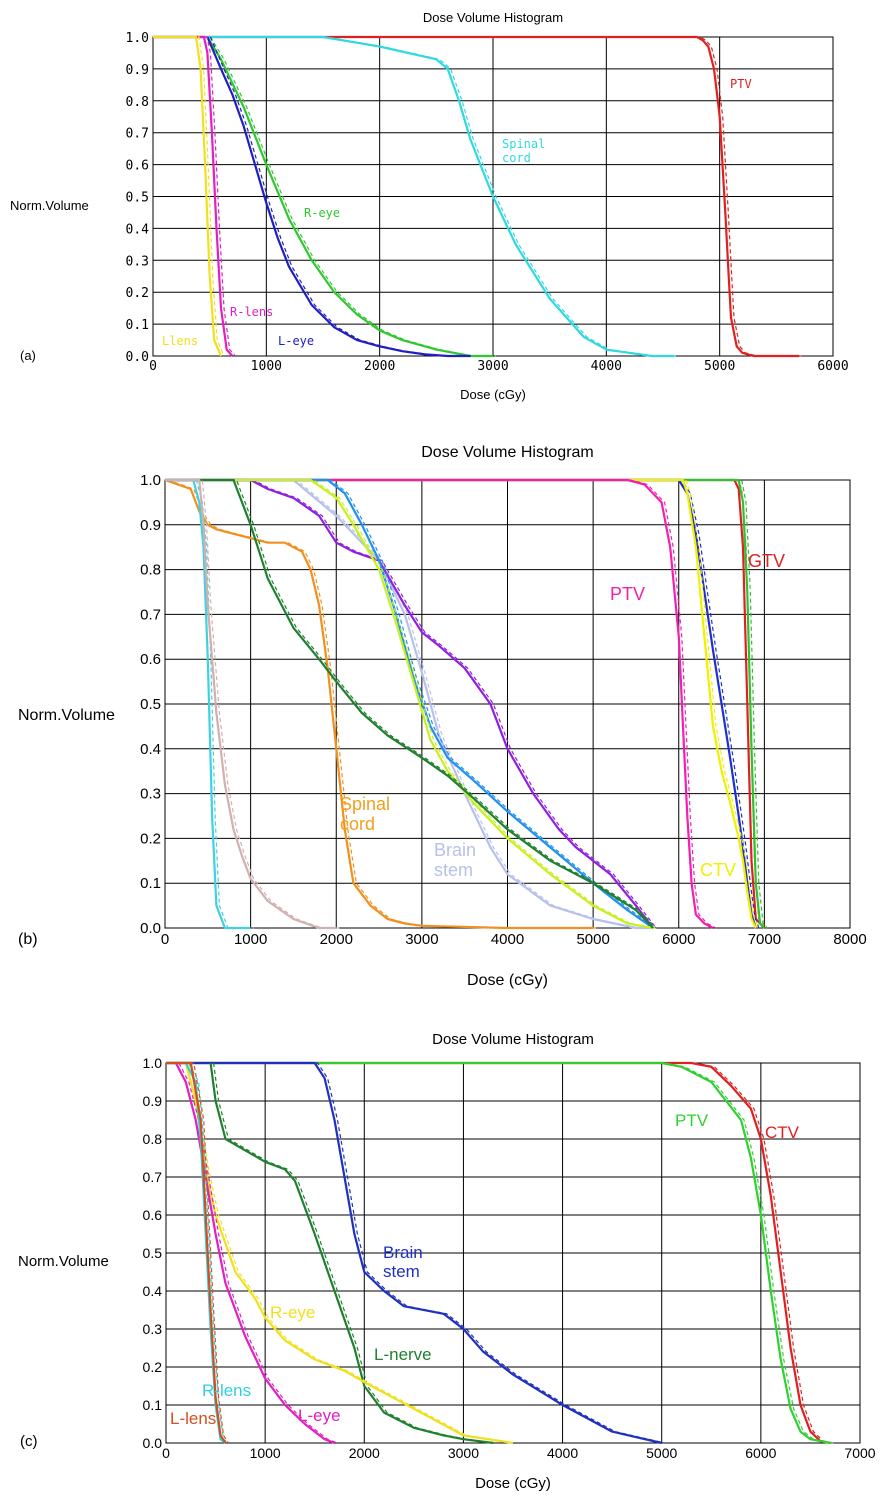  Describe the element at coordinates (180, 341) in the screenshot. I see `series-annotation: Llens` at that location.